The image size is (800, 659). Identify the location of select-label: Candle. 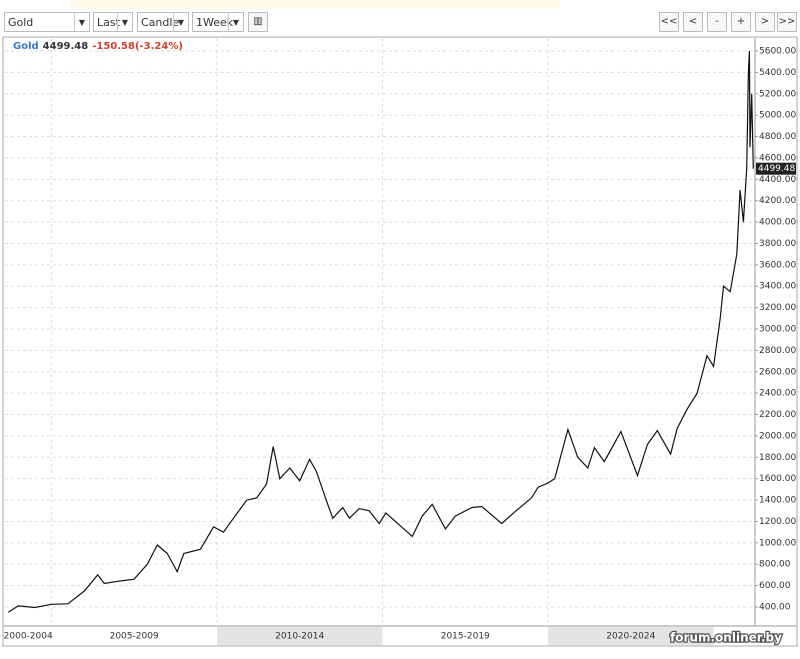
(160, 22).